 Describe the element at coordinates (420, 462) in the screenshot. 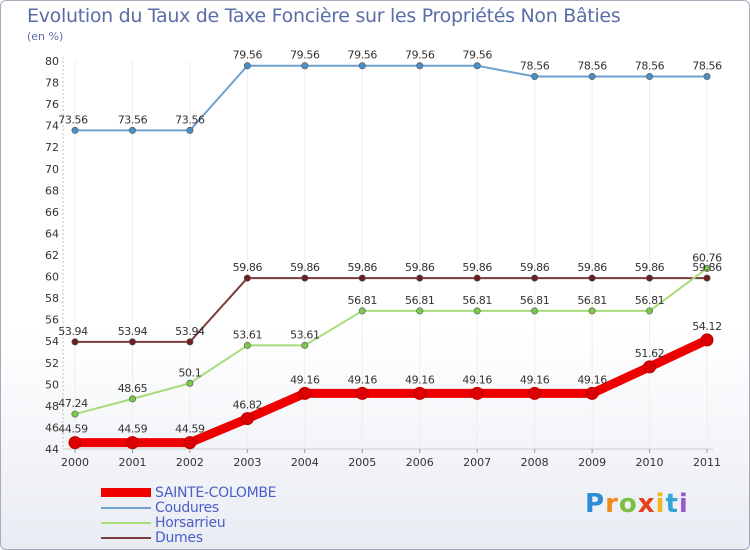

I see `x-tick-label: 2006` at that location.